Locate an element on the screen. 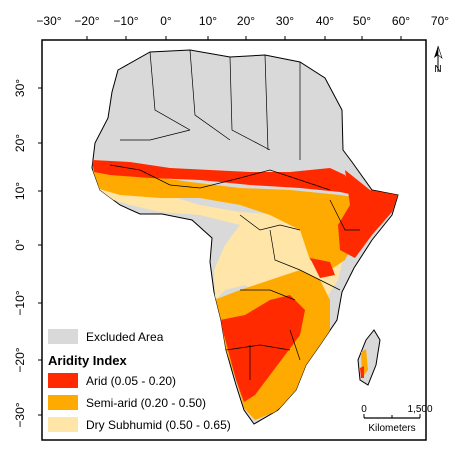 This screenshot has height=472, width=474. left-tick-label: −10° is located at coordinates (20, 302).